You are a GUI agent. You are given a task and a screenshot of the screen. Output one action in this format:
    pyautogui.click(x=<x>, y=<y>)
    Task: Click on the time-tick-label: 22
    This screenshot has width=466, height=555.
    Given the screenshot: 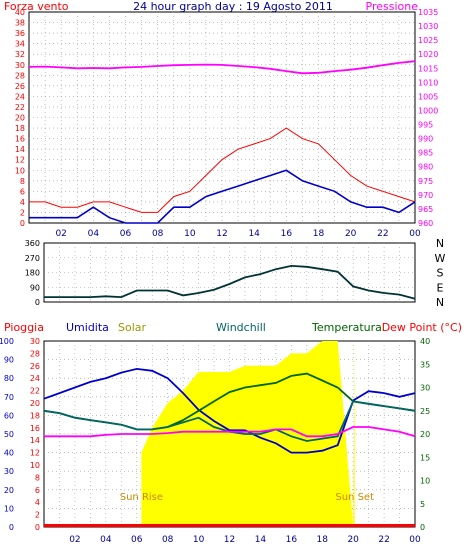 What is the action you would take?
    pyautogui.click(x=382, y=234)
    